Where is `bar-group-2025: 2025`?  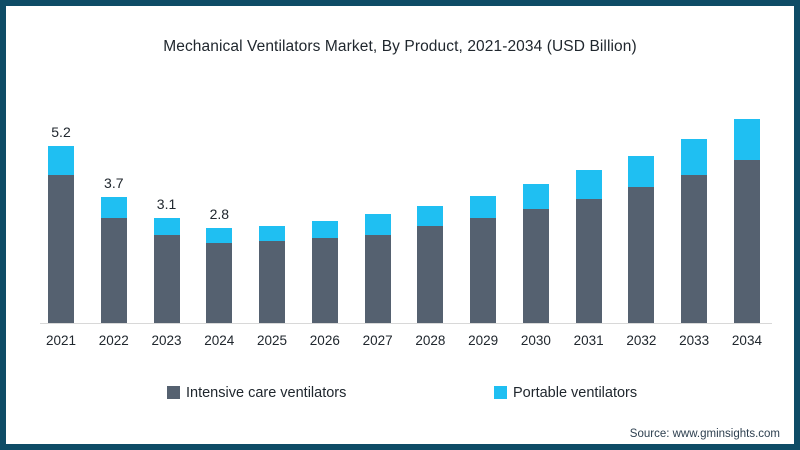 bar-group-2025: 2025 is located at coordinates (272, 226).